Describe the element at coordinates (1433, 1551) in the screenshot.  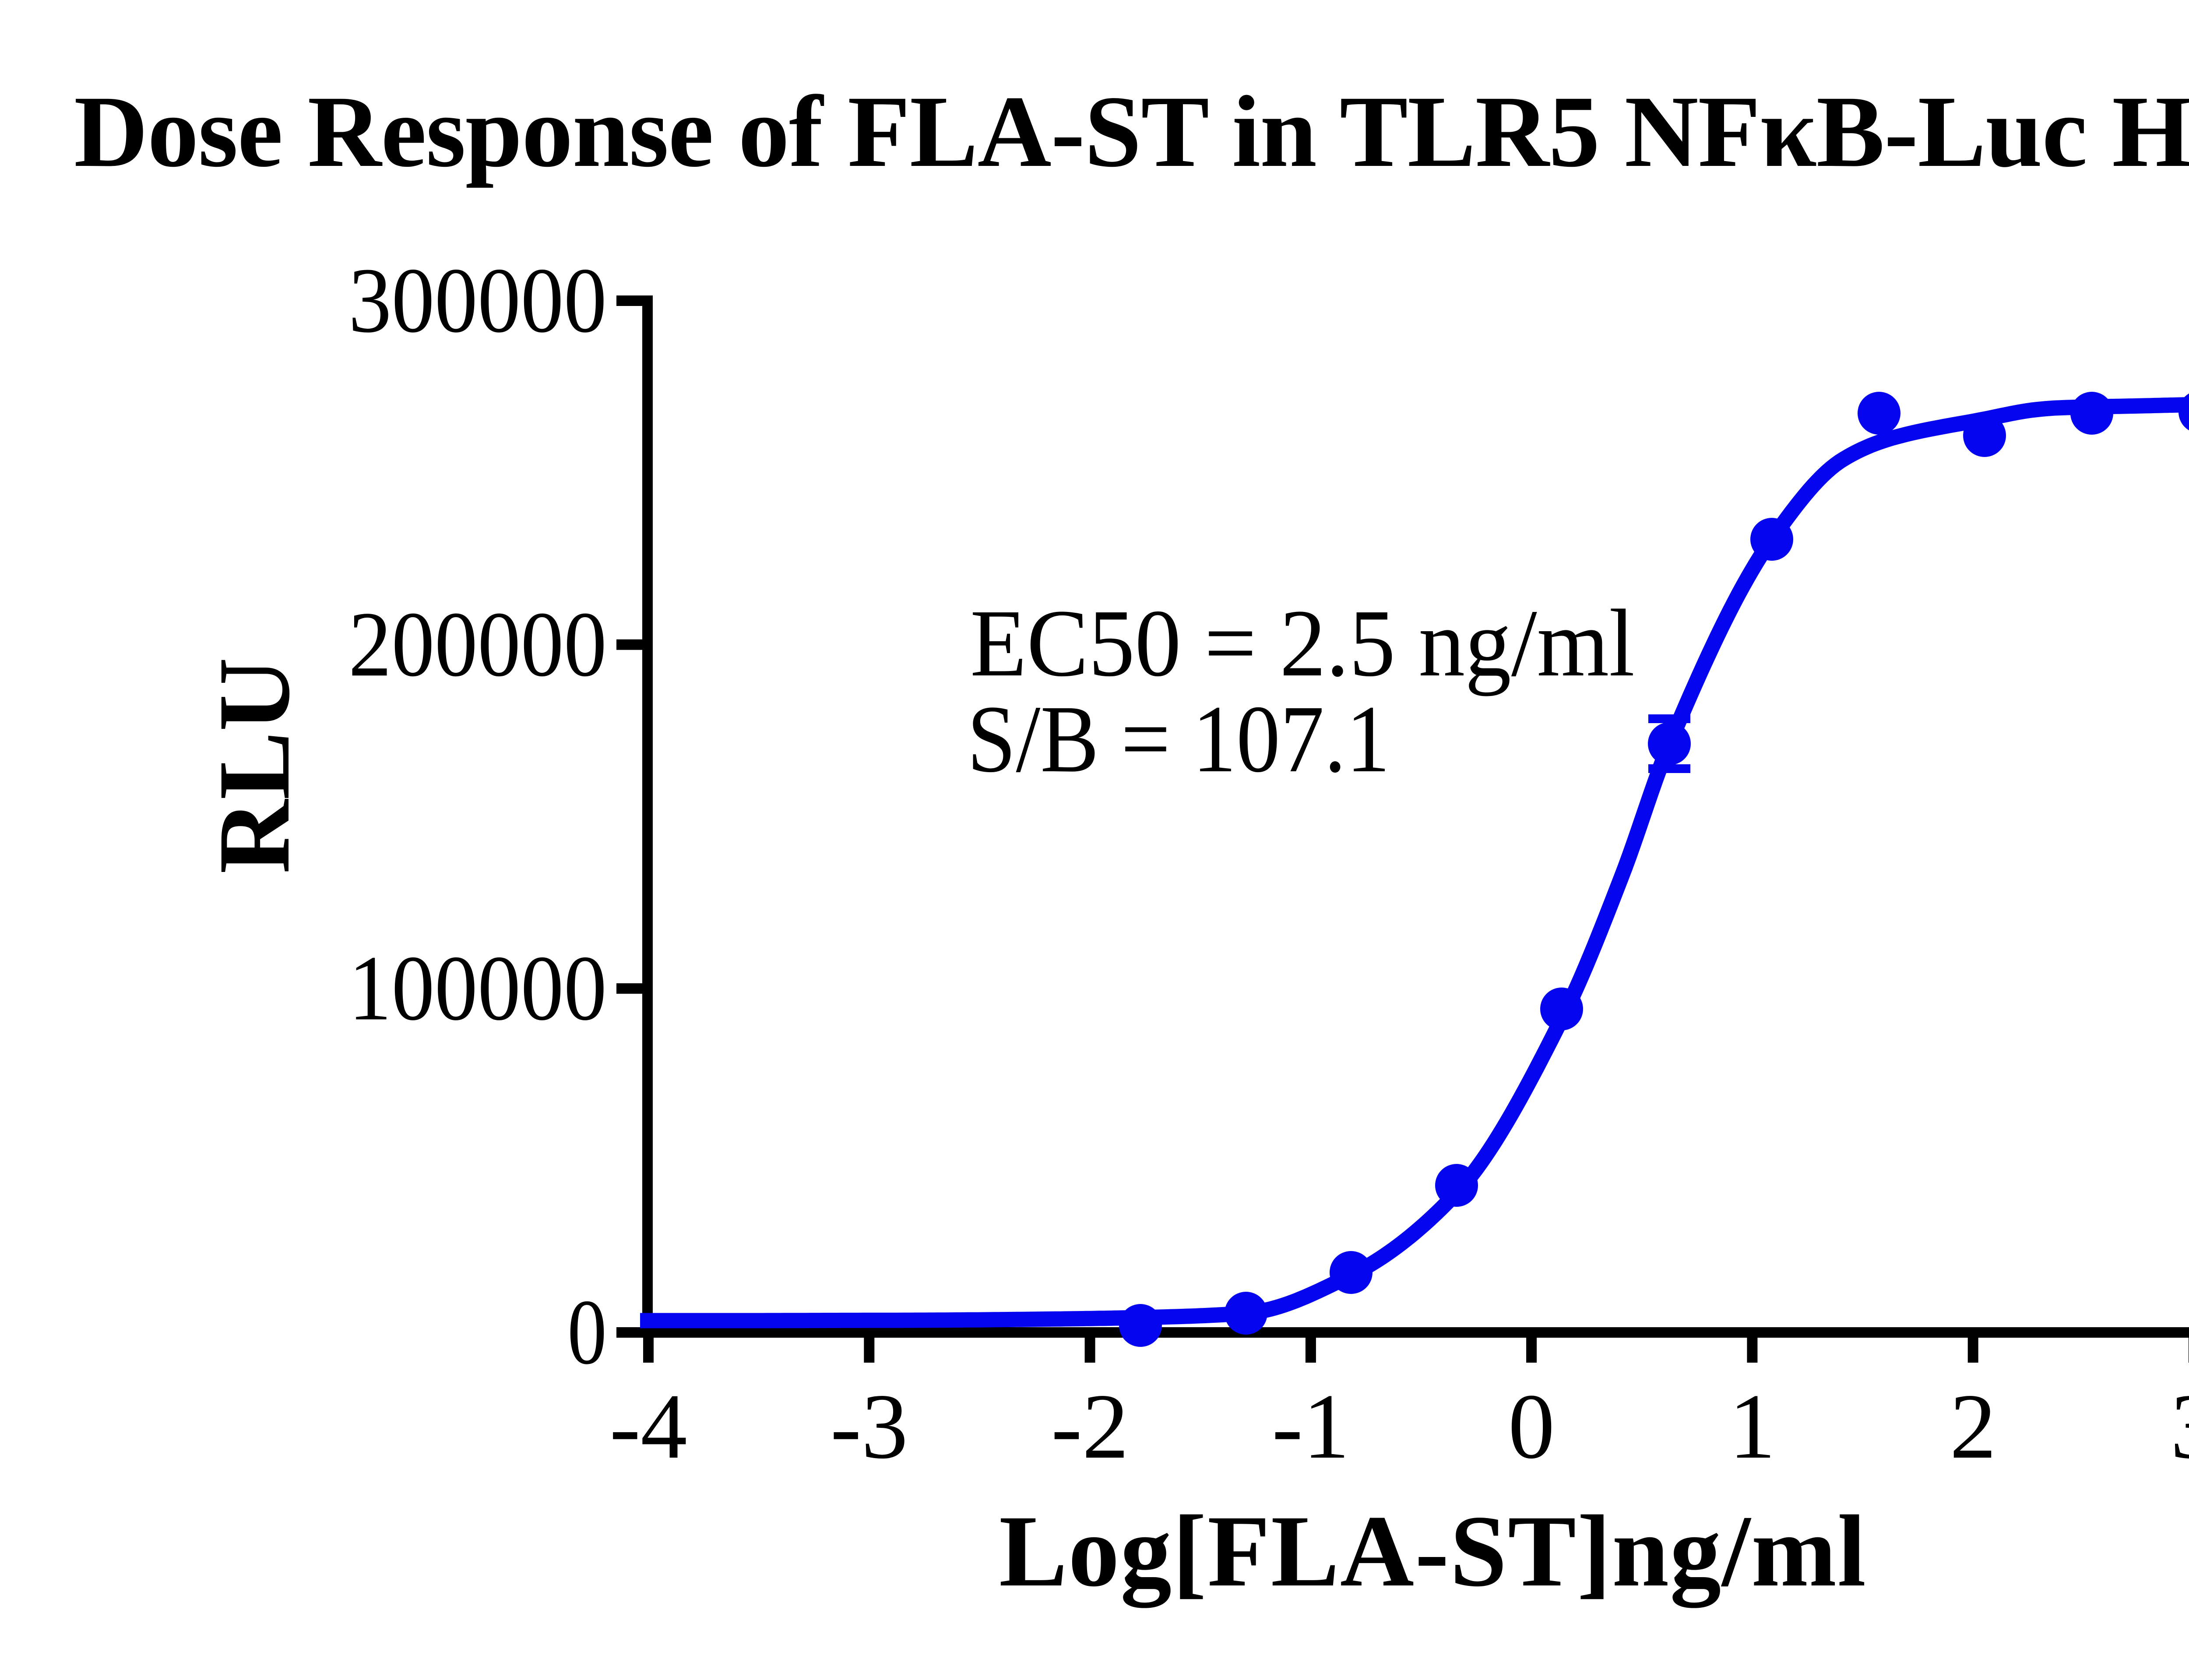
I see `svg-text: Log[FLA-ST]ng/ml` at that location.